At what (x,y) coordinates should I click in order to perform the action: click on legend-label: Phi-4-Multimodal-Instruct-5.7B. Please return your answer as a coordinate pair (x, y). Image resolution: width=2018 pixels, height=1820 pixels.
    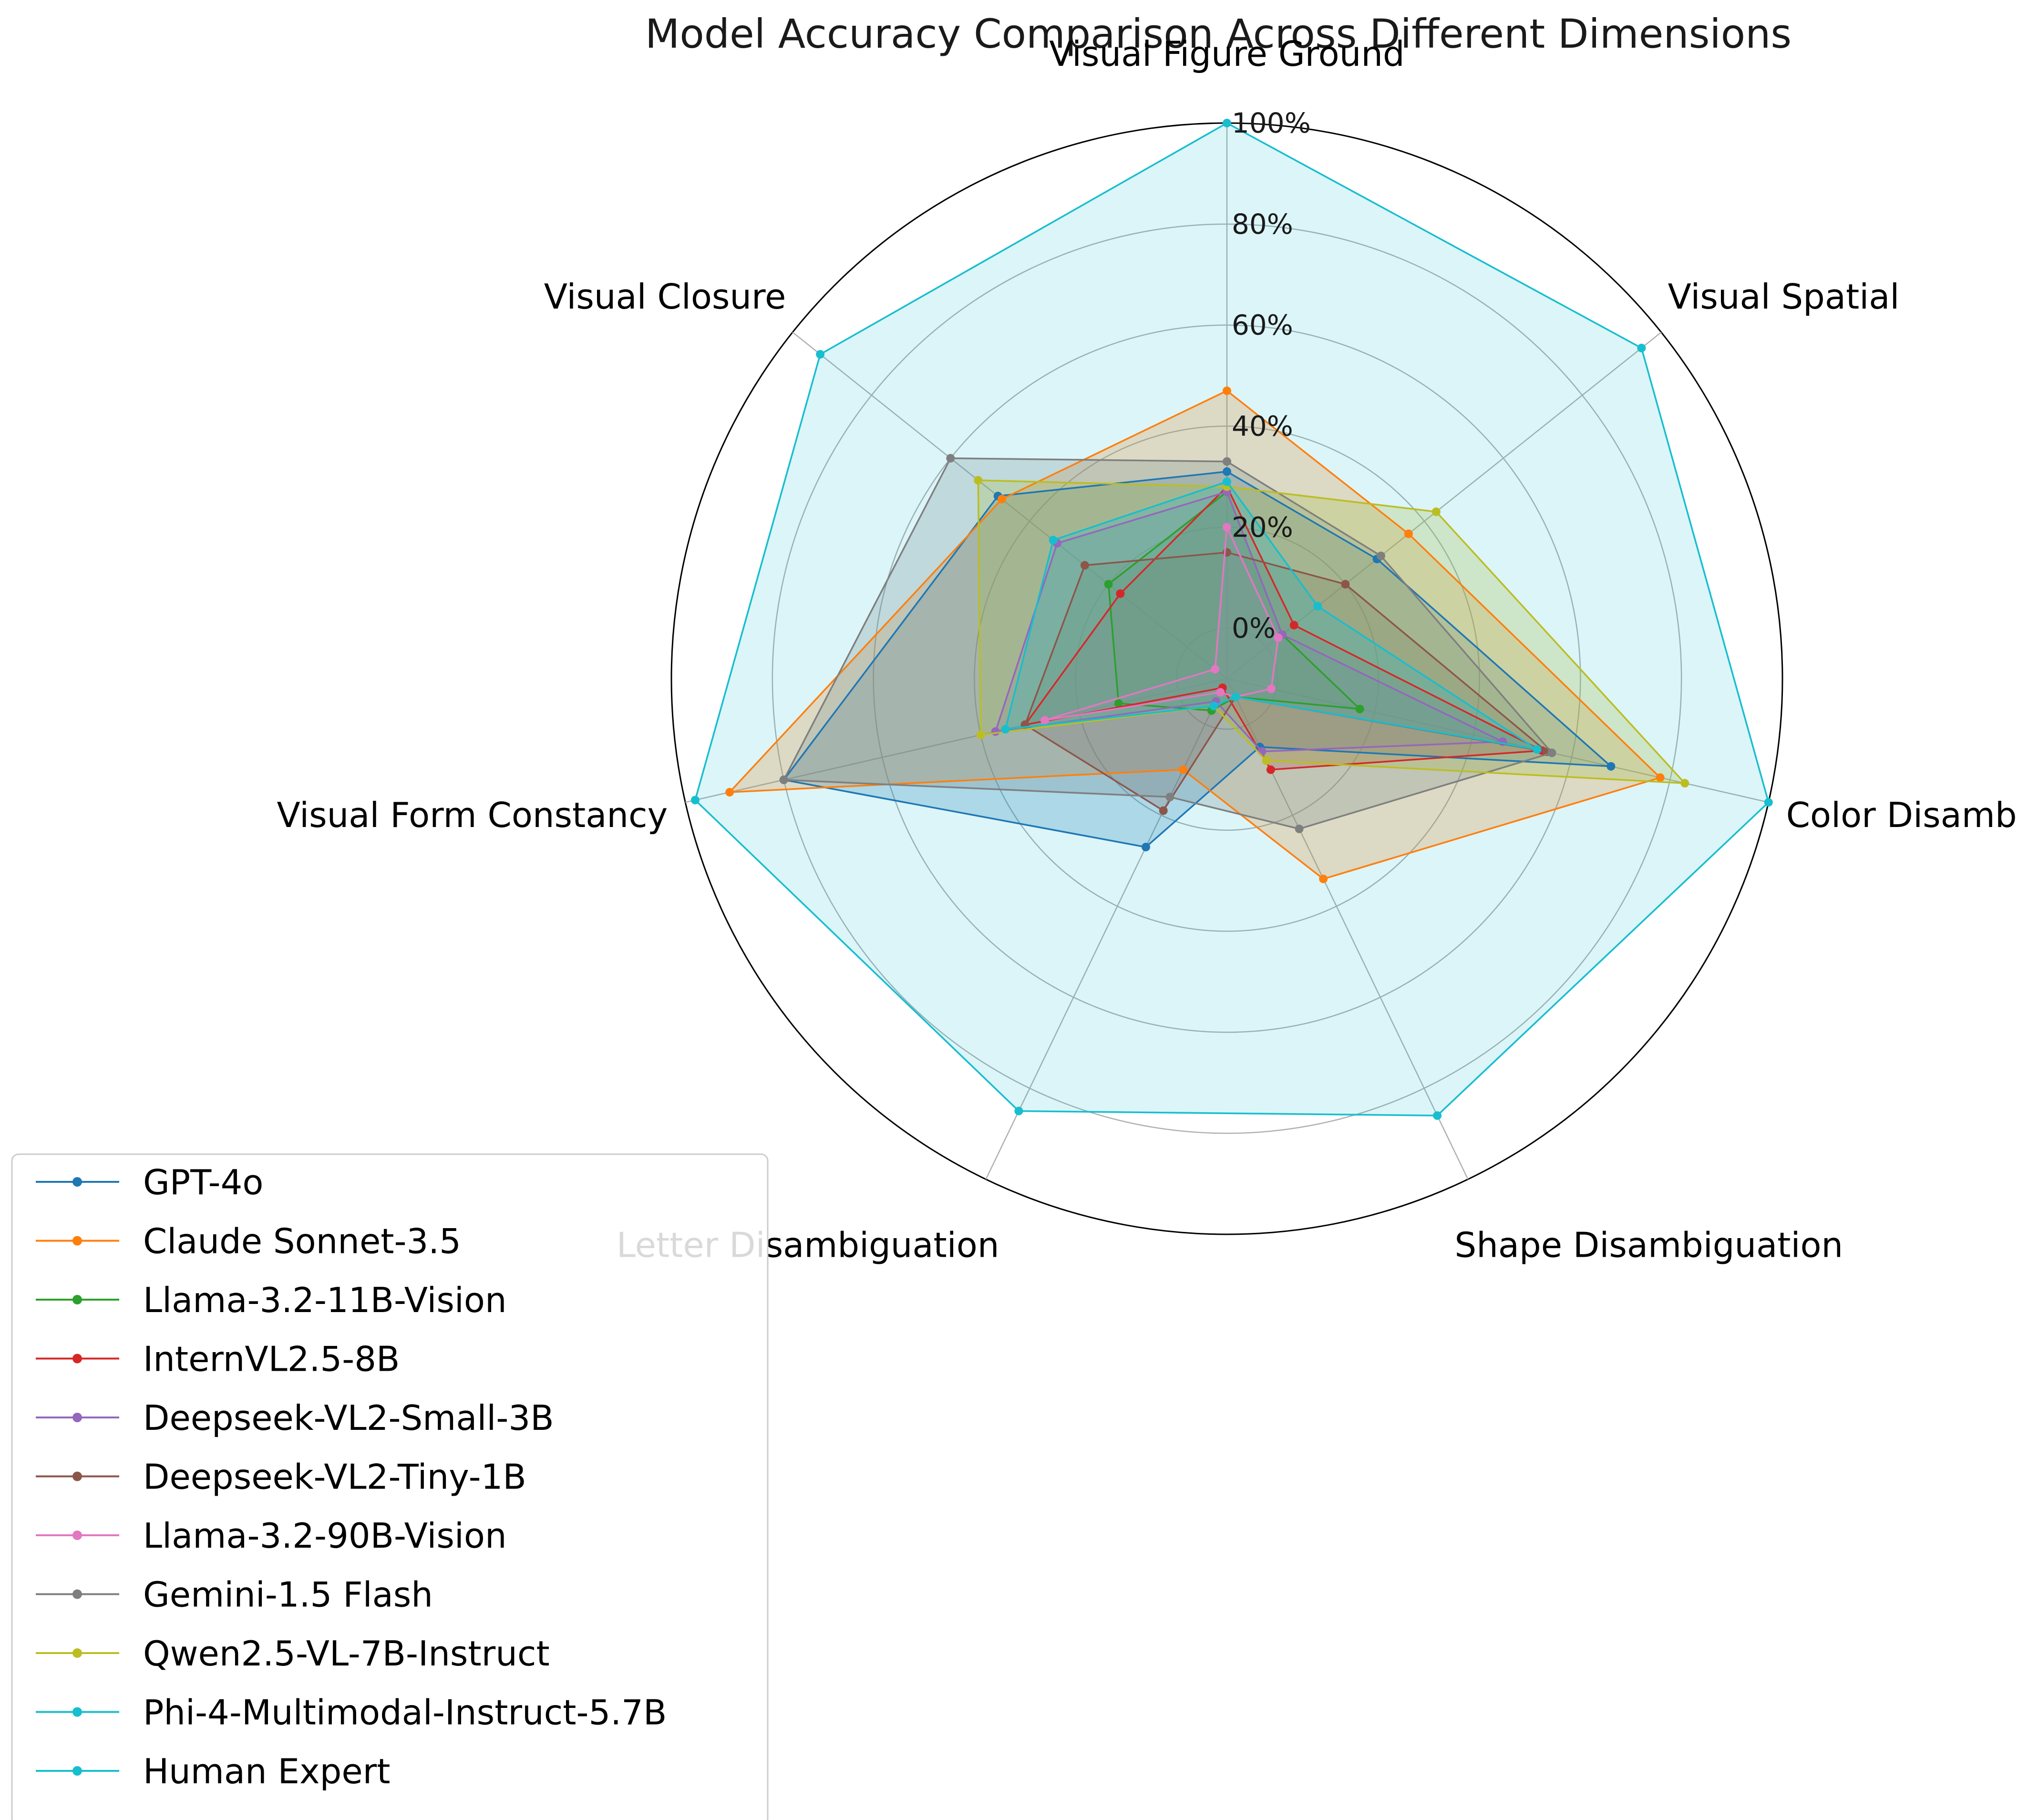
    Looking at the image, I should click on (405, 1713).